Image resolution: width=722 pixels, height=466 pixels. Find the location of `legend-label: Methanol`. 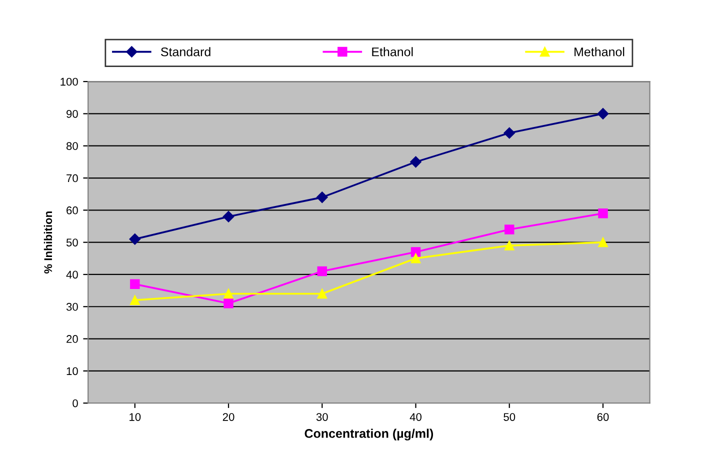

legend-label: Methanol is located at coordinates (599, 51).